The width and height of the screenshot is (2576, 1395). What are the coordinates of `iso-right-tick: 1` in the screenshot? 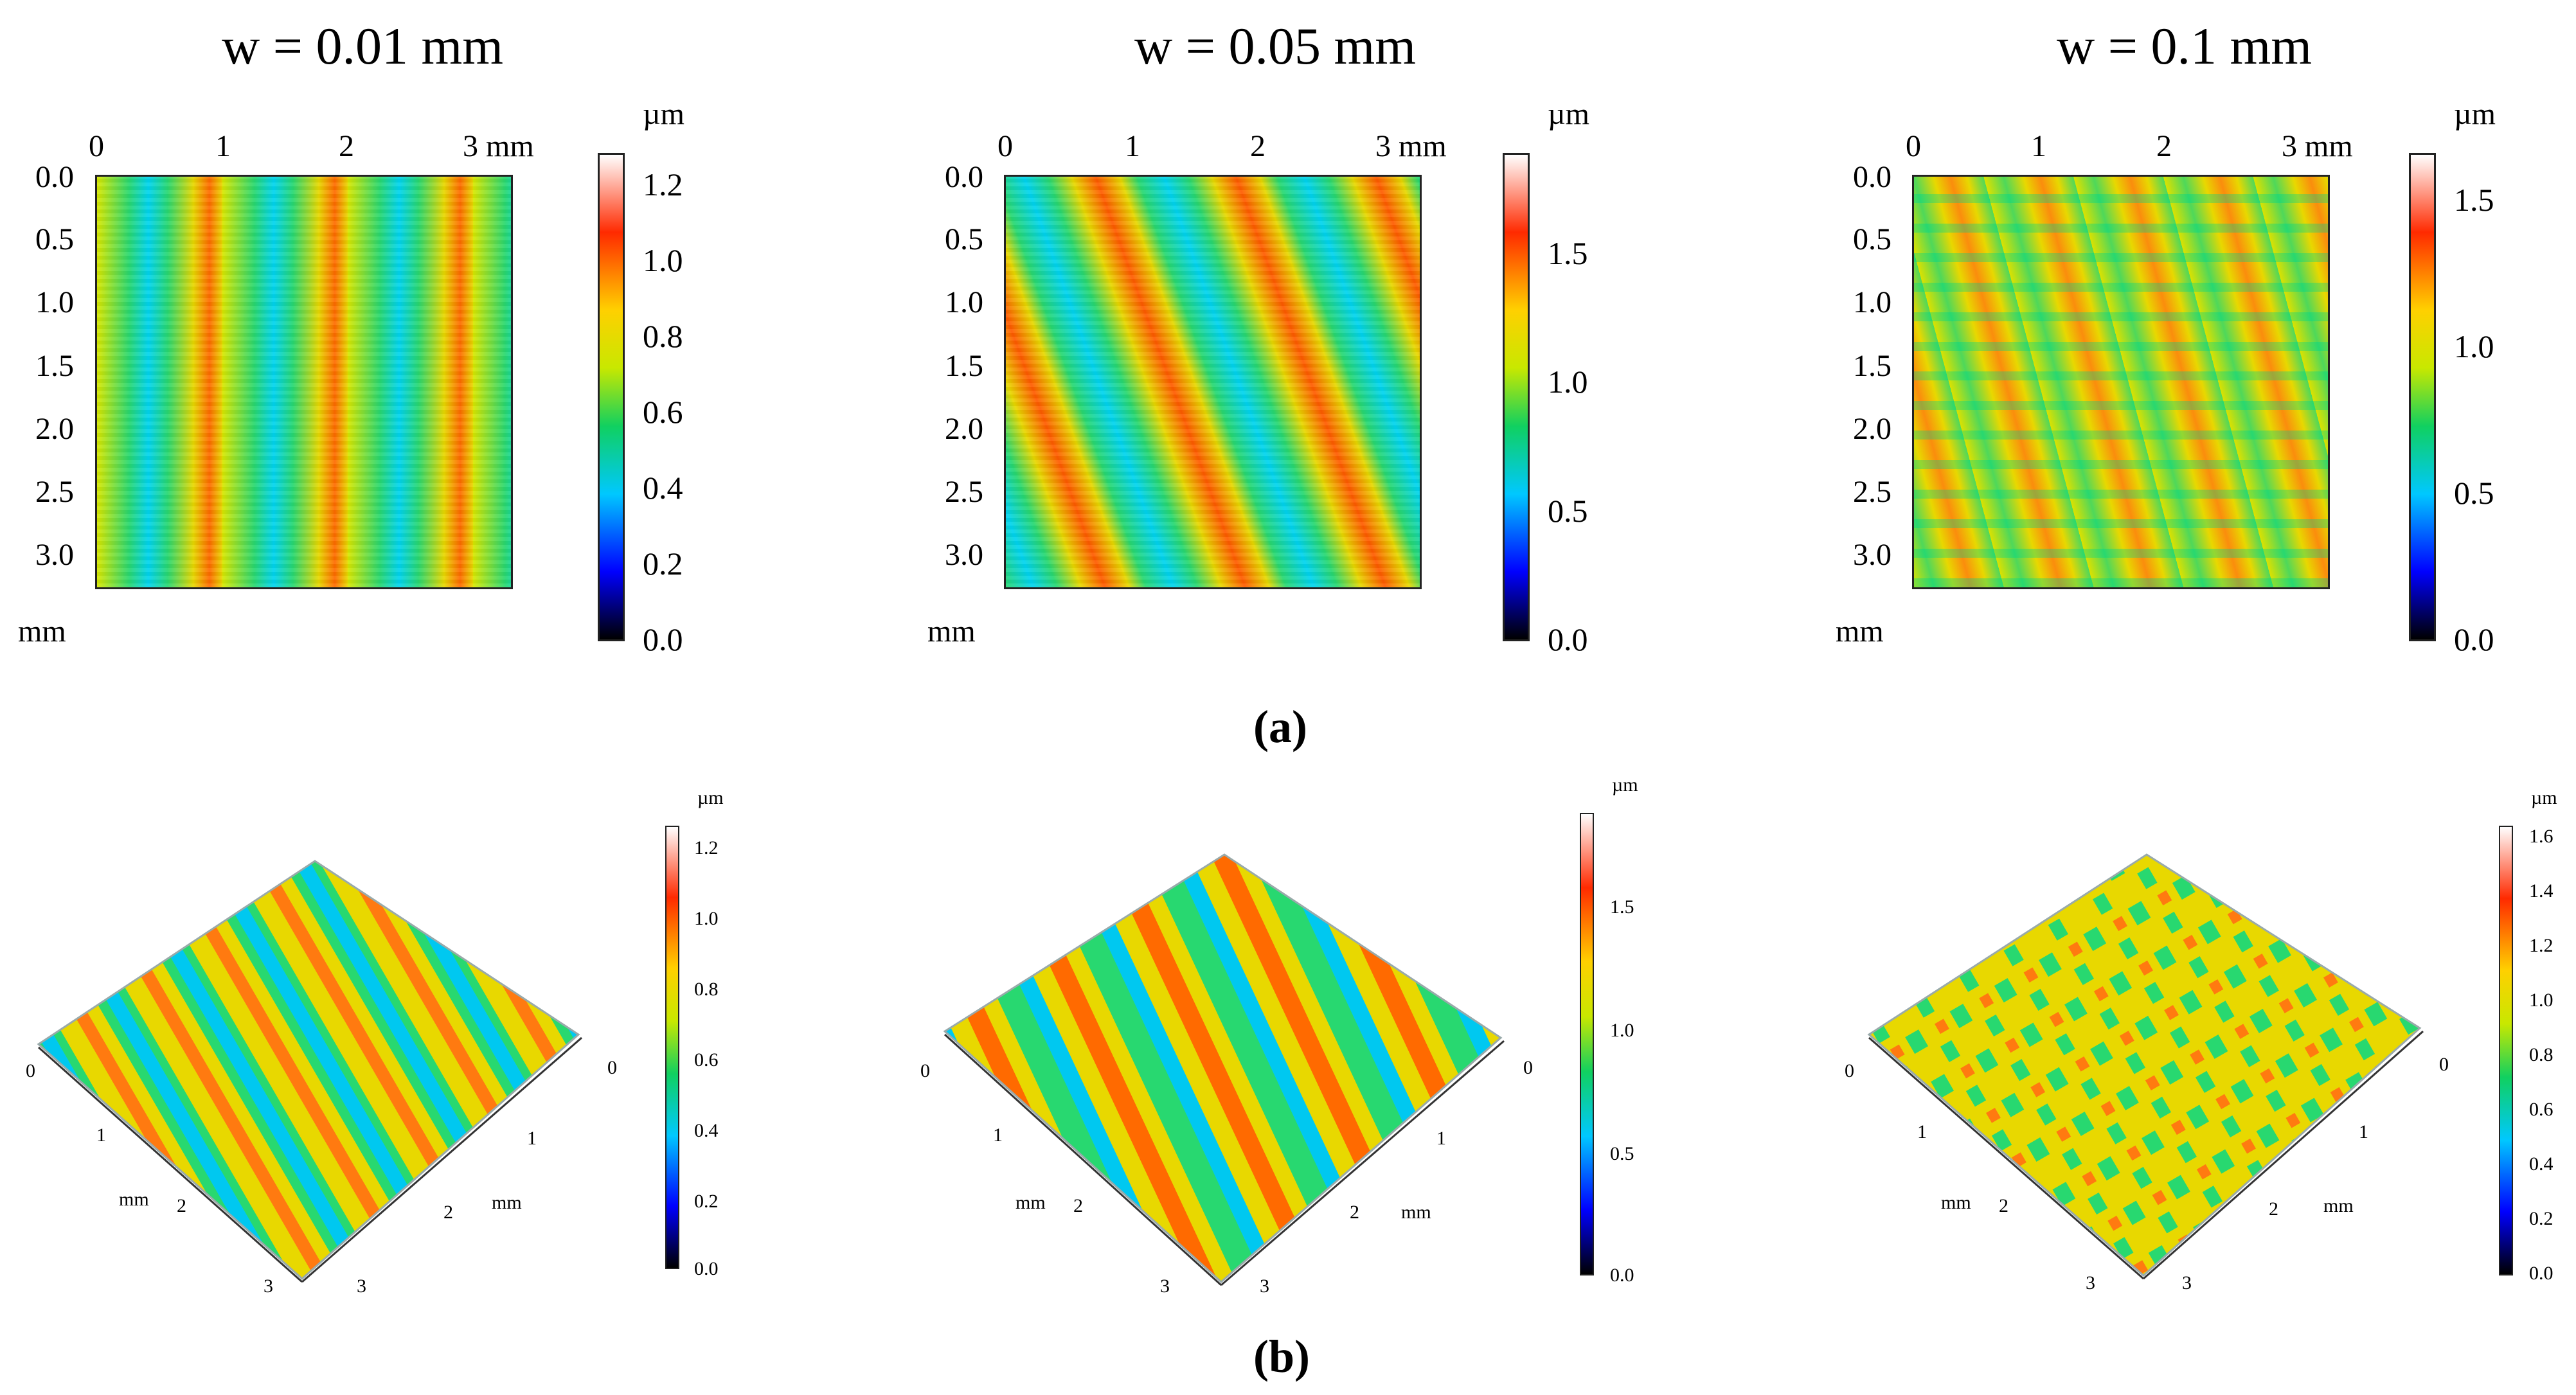 It's located at (2363, 1131).